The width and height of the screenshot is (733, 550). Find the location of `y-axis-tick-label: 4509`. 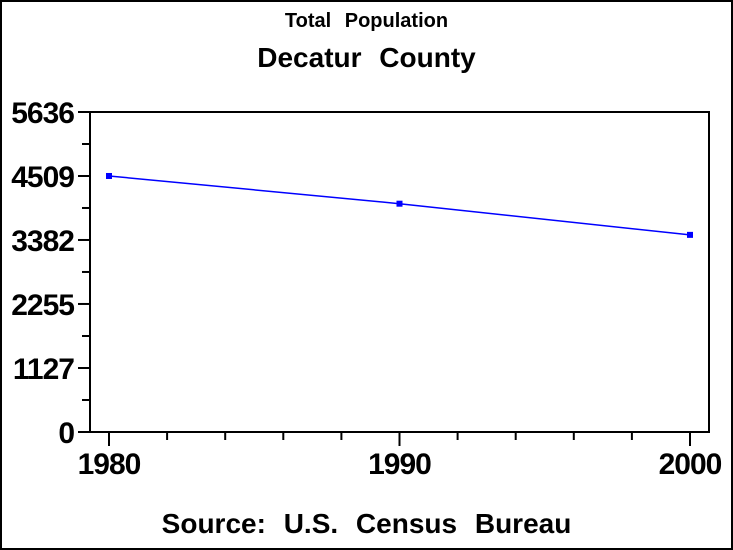

y-axis-tick-label: 4509 is located at coordinates (42, 177).